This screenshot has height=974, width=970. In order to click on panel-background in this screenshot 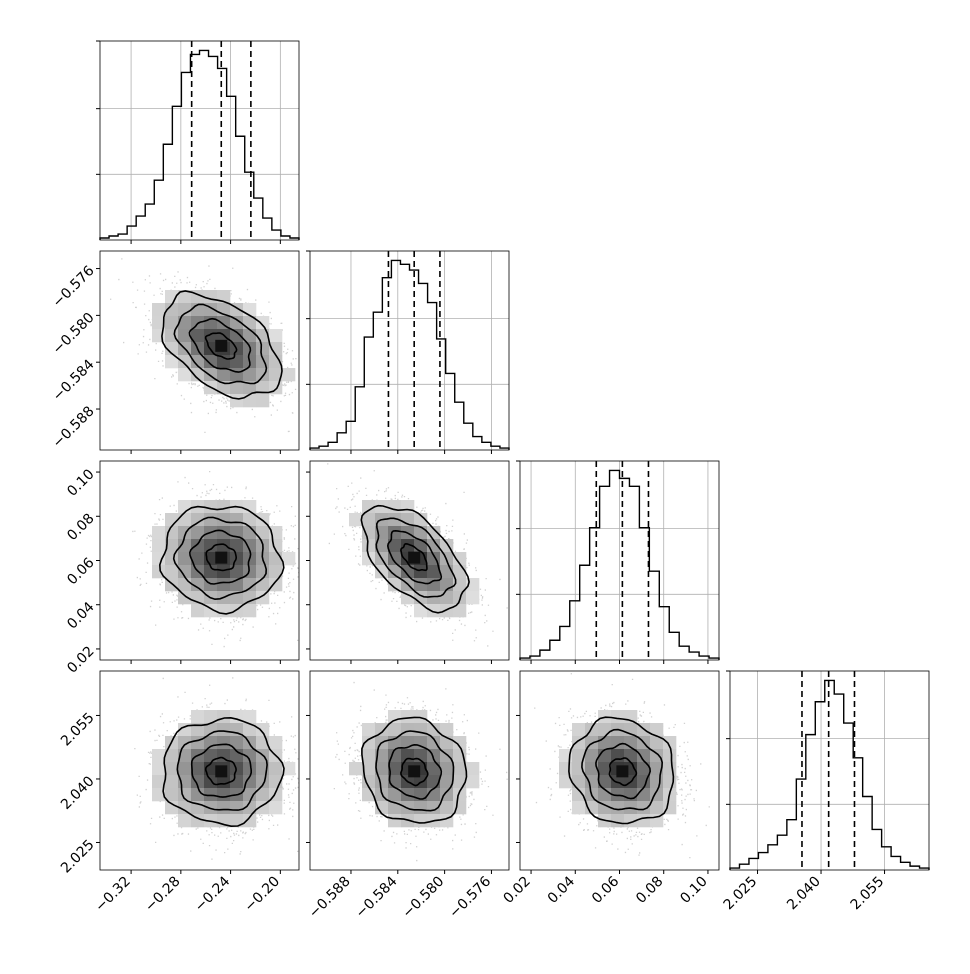, I will do `click(199, 140)`.